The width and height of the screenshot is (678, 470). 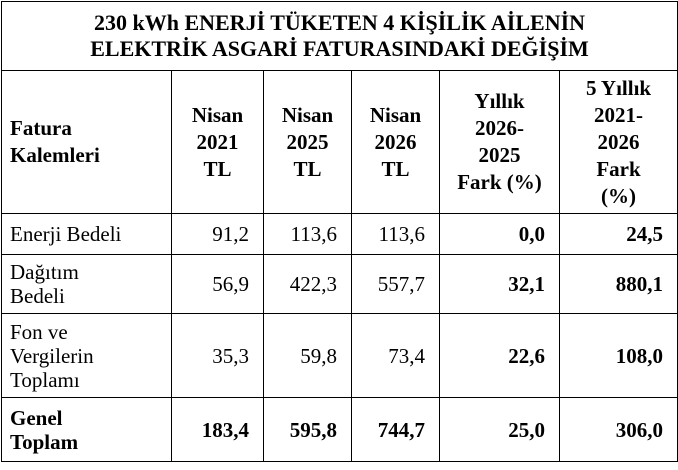 I want to click on row-label: Enerji Bedeli, so click(x=86, y=234).